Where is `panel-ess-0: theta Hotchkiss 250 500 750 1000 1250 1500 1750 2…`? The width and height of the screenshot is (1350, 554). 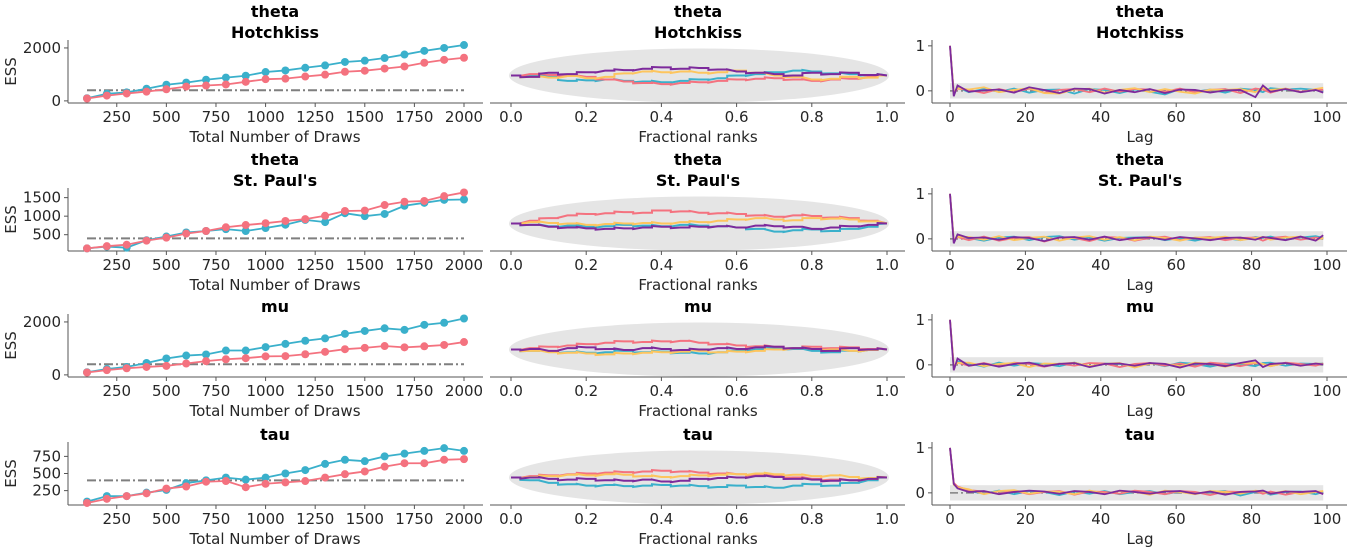
panel-ess-0: theta Hotchkiss 250 500 750 1000 1250 1500 1750 2… is located at coordinates (242, 74).